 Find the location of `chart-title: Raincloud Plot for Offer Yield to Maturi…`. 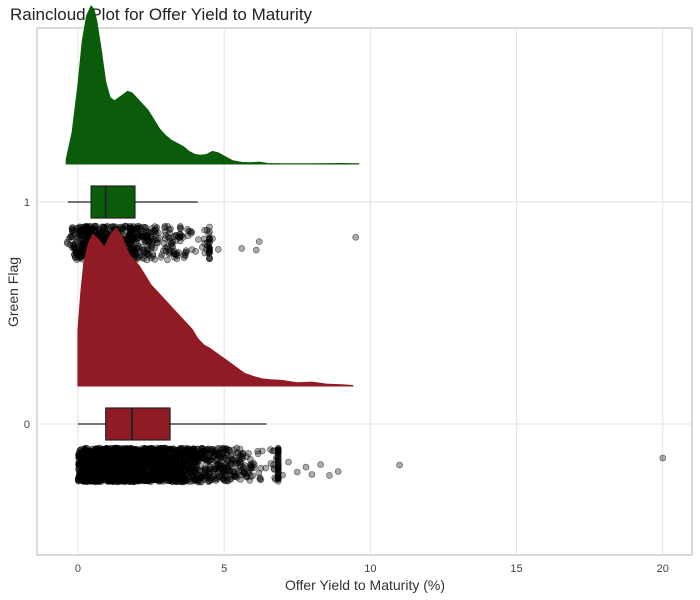

chart-title: Raincloud Plot for Offer Yield to Maturi… is located at coordinates (161, 14).